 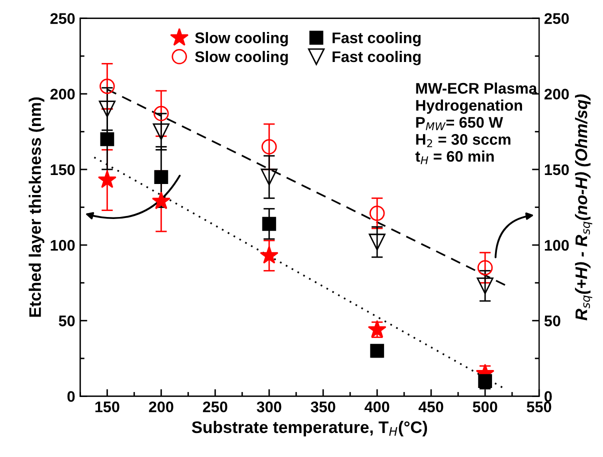 What do you see at coordinates (552, 321) in the screenshot?
I see `y2-tick-label: 50` at bounding box center [552, 321].